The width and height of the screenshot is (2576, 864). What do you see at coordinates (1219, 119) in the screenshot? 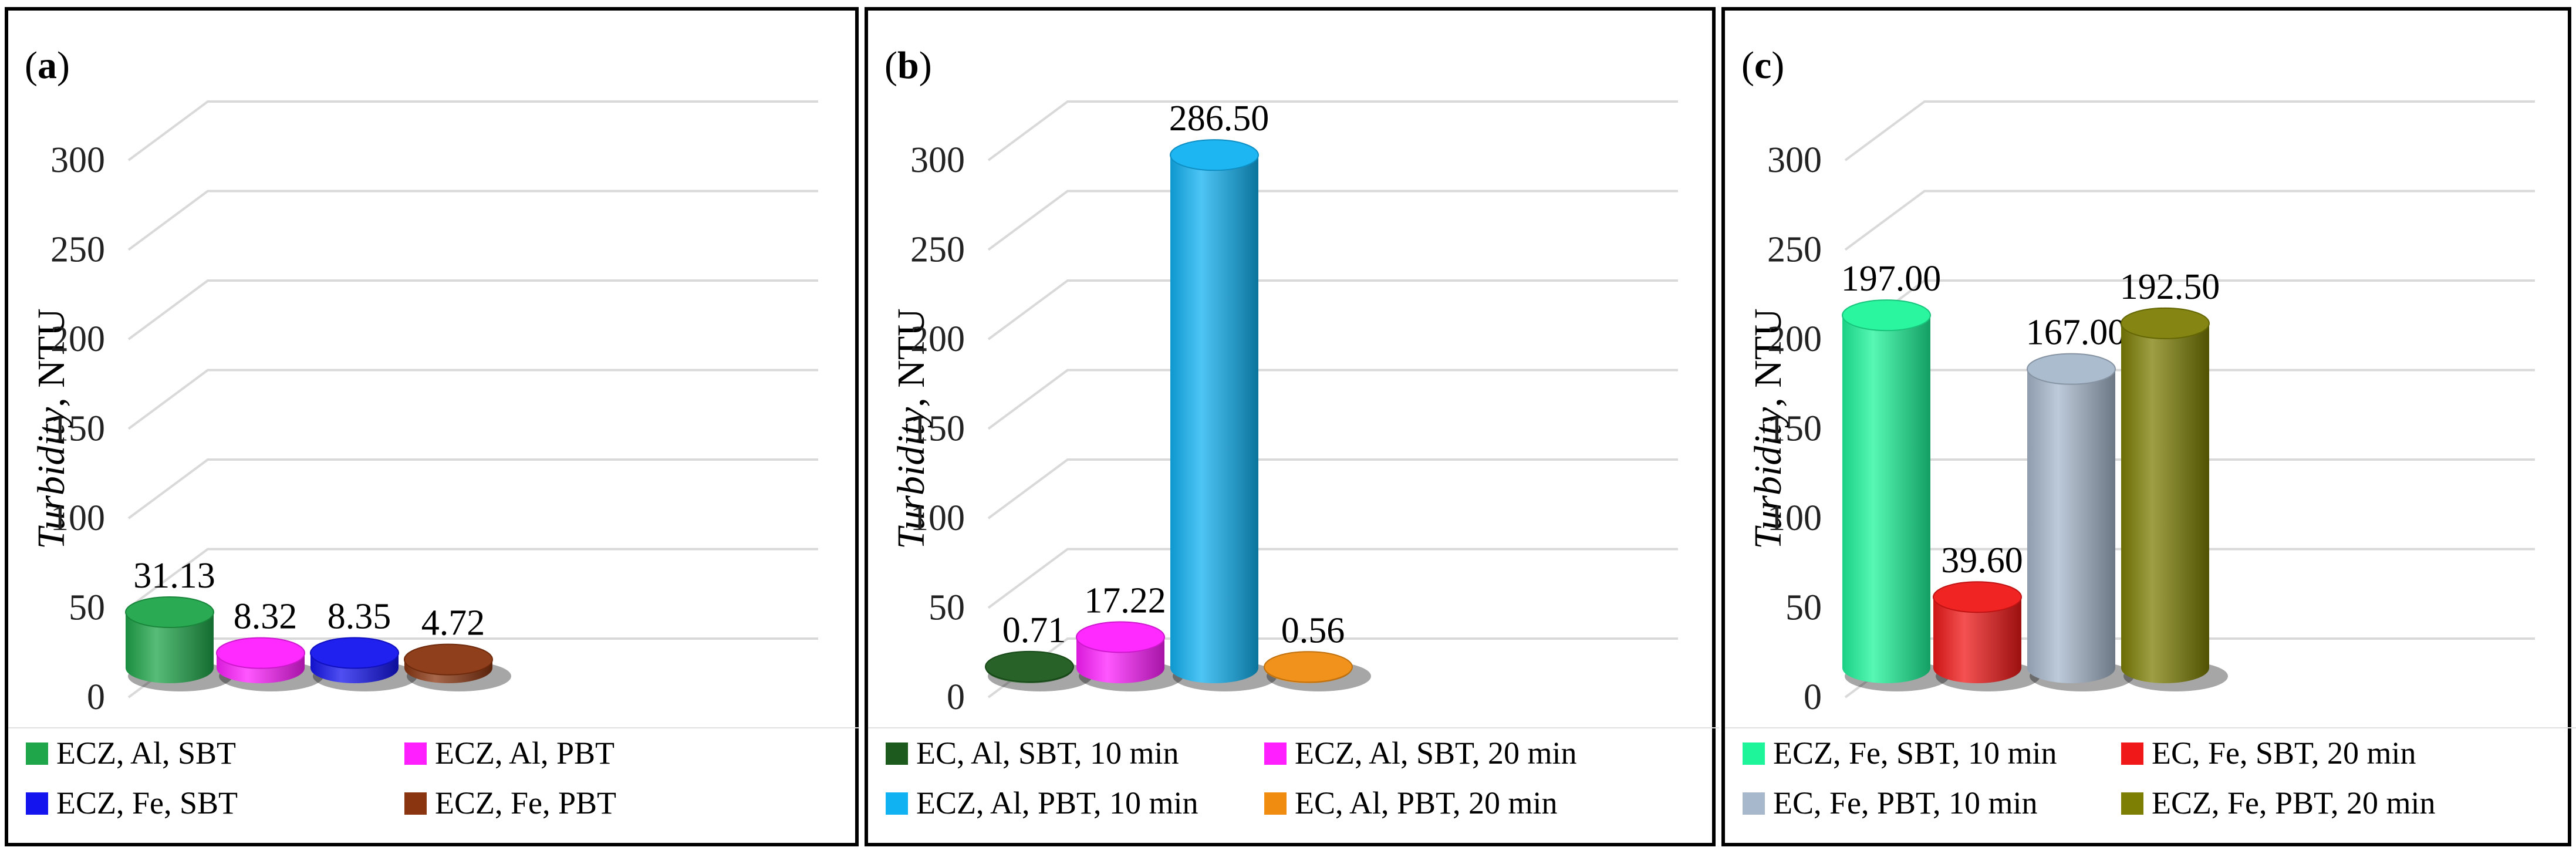
I see `data-label-b-2: 286.50` at bounding box center [1219, 119].